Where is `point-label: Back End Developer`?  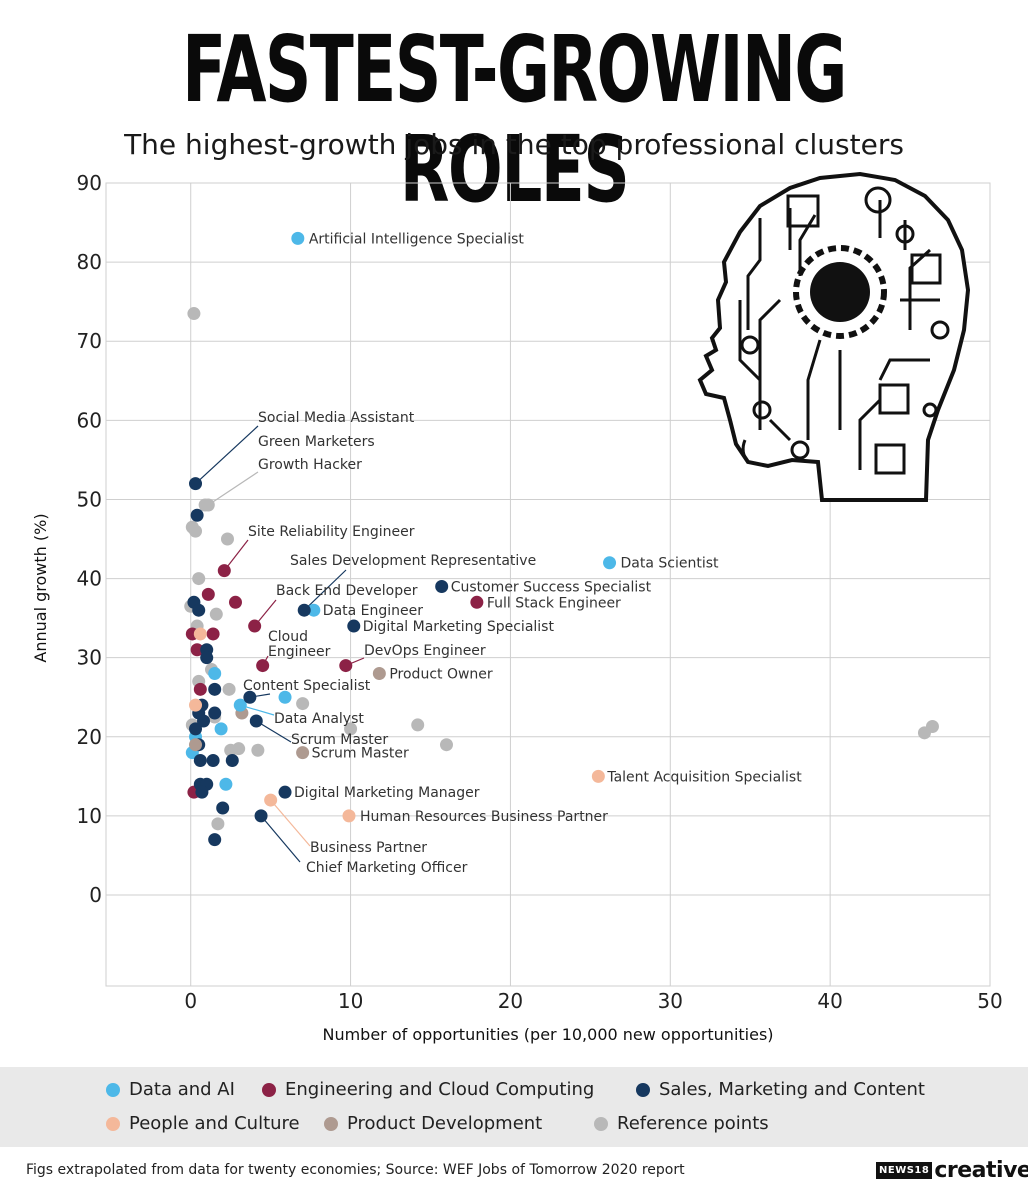 point-label: Back End Developer is located at coordinates (347, 591).